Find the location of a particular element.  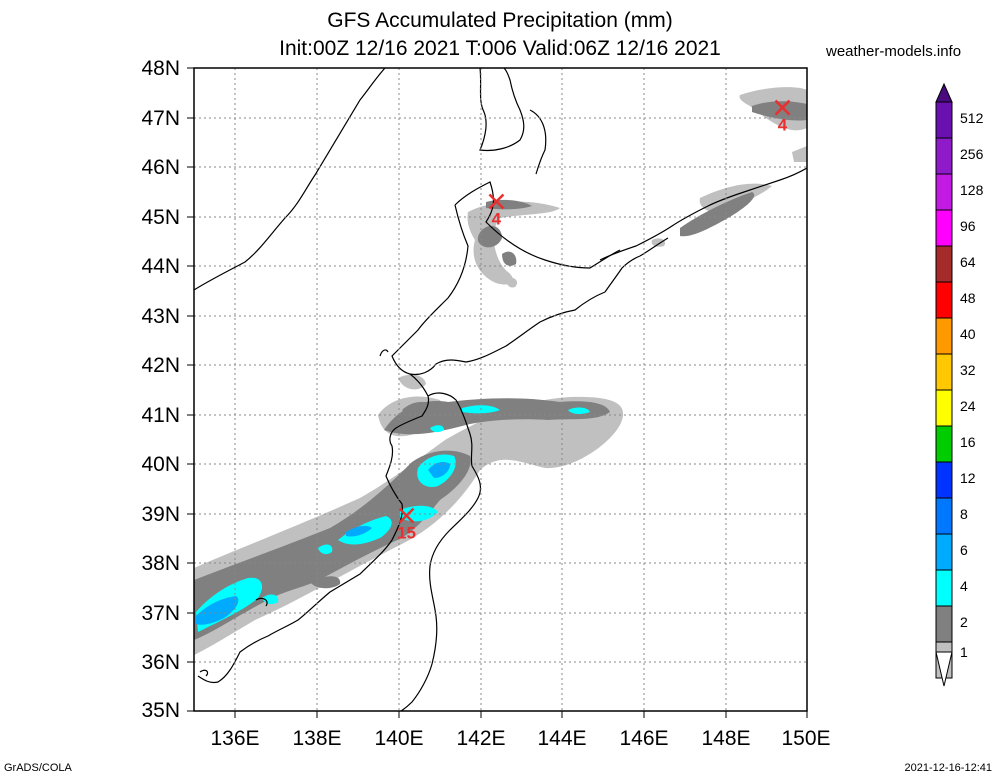

colorbar-level-label: 128 is located at coordinates (972, 190).